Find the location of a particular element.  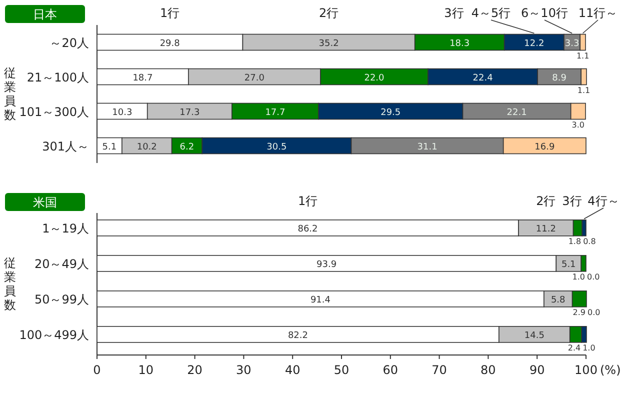

y-tick-label: ～20人 is located at coordinates (69, 43).